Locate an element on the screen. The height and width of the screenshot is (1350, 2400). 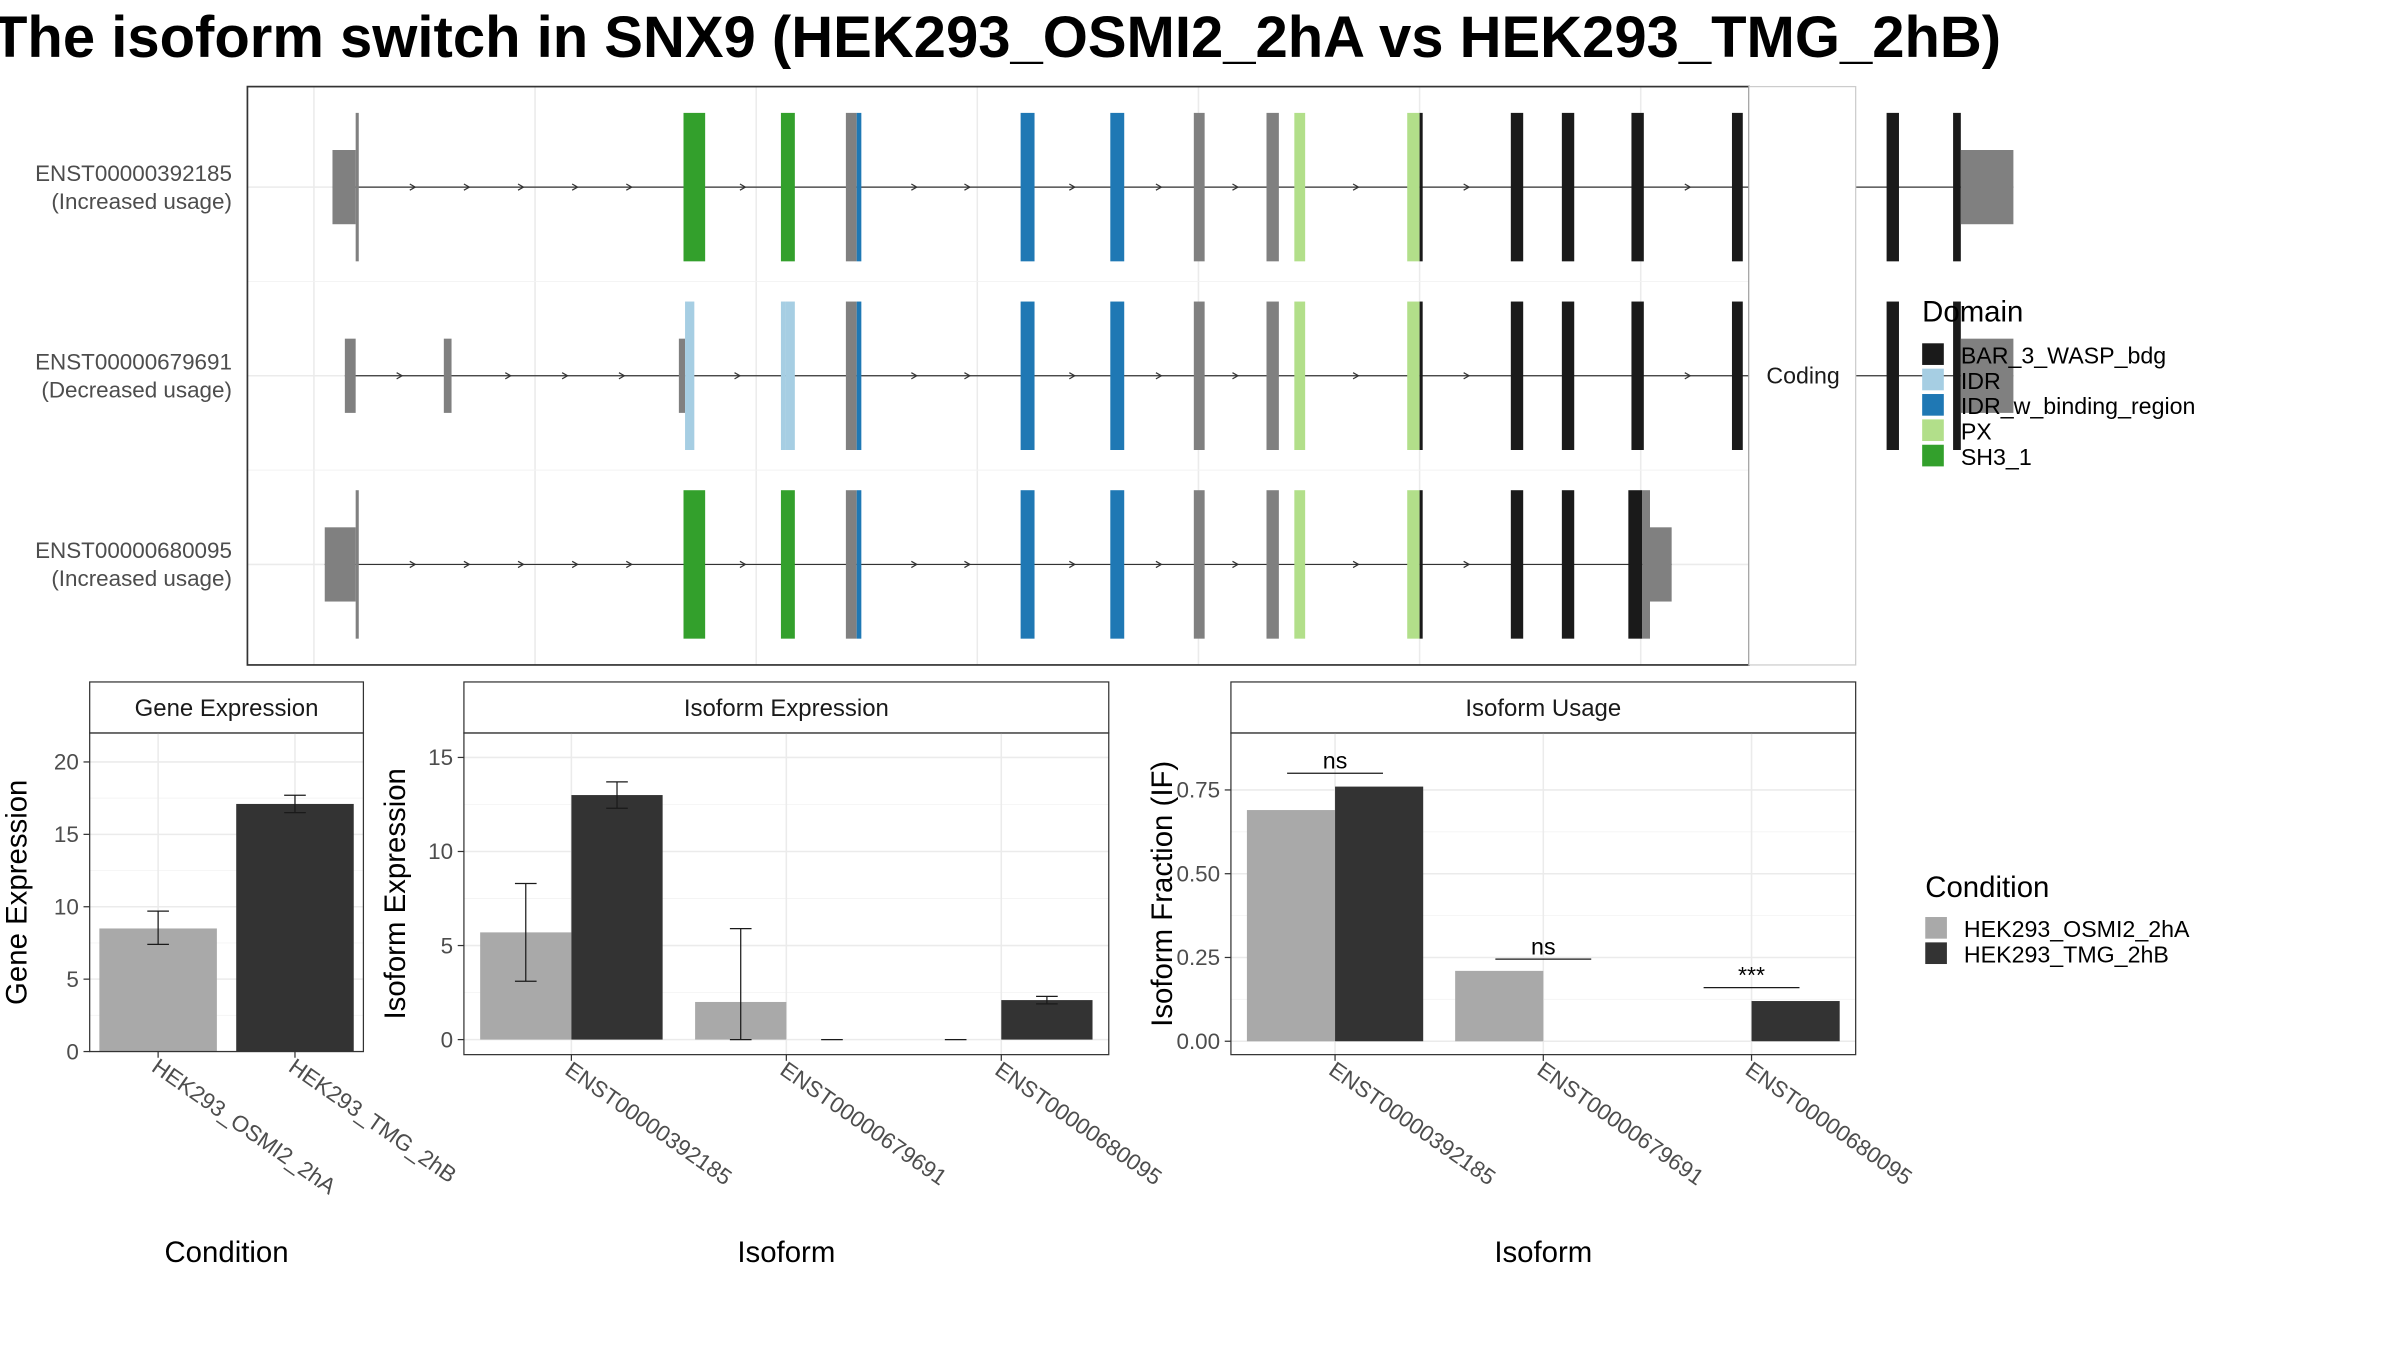
panel-title: Isoform Usage is located at coordinates (1543, 708).